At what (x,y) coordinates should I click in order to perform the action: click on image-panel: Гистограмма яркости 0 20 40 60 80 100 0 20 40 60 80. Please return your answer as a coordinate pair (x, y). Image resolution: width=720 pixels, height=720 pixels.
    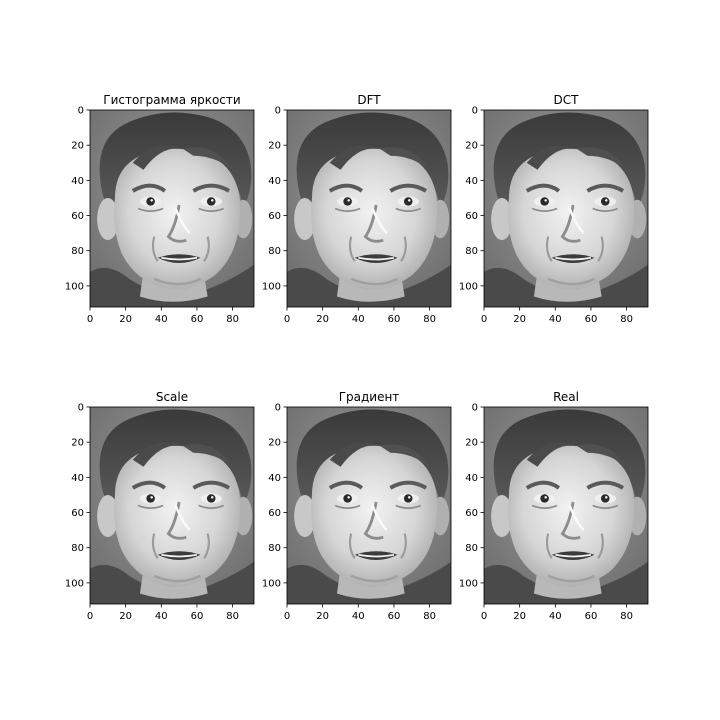
    Looking at the image, I should click on (159, 209).